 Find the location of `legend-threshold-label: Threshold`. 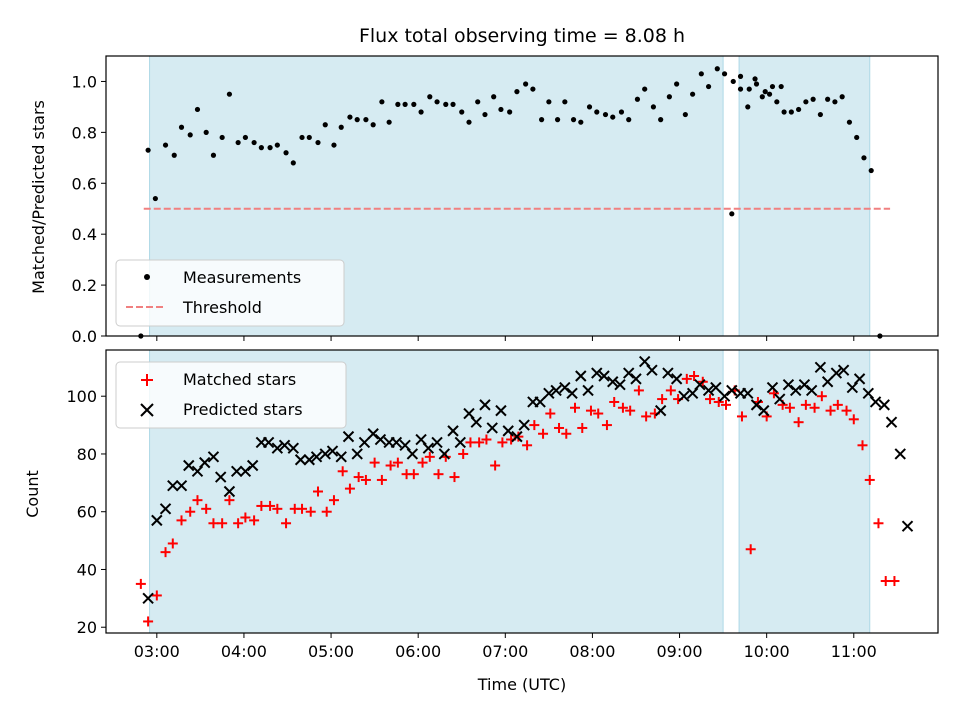

legend-threshold-label: Threshold is located at coordinates (222, 307).